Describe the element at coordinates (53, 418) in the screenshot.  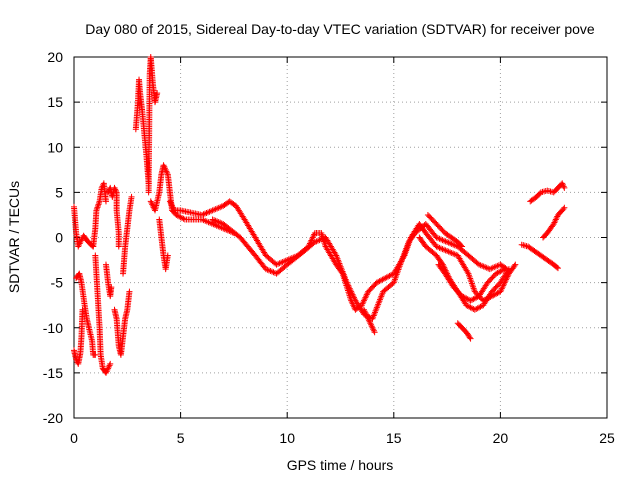
I see `y-tick-label: -20` at that location.